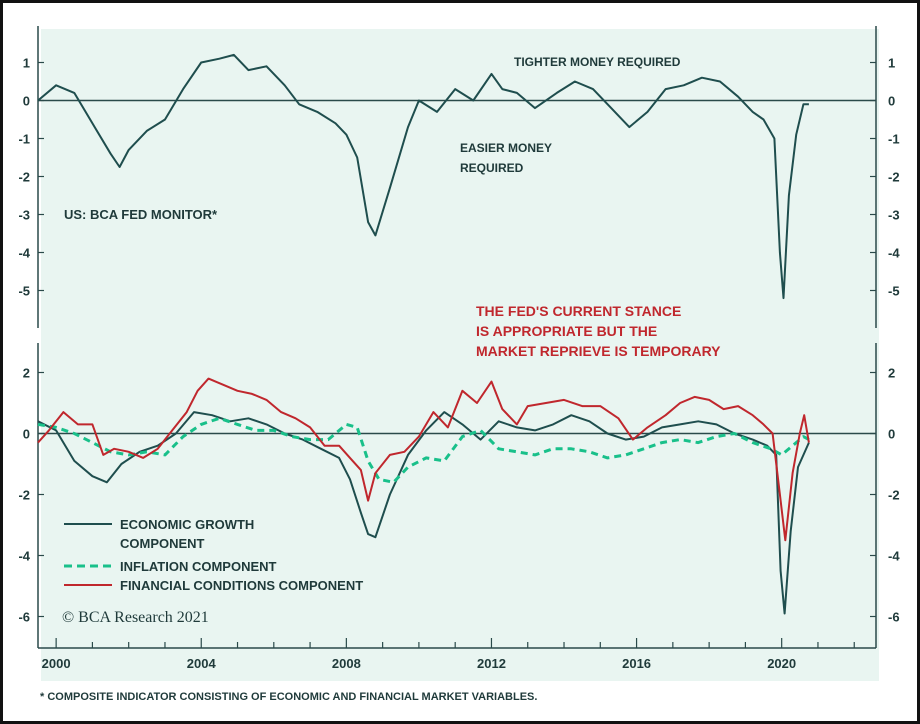  What do you see at coordinates (891, 434) in the screenshot?
I see `y-tick-label-right-bottom: 0` at bounding box center [891, 434].